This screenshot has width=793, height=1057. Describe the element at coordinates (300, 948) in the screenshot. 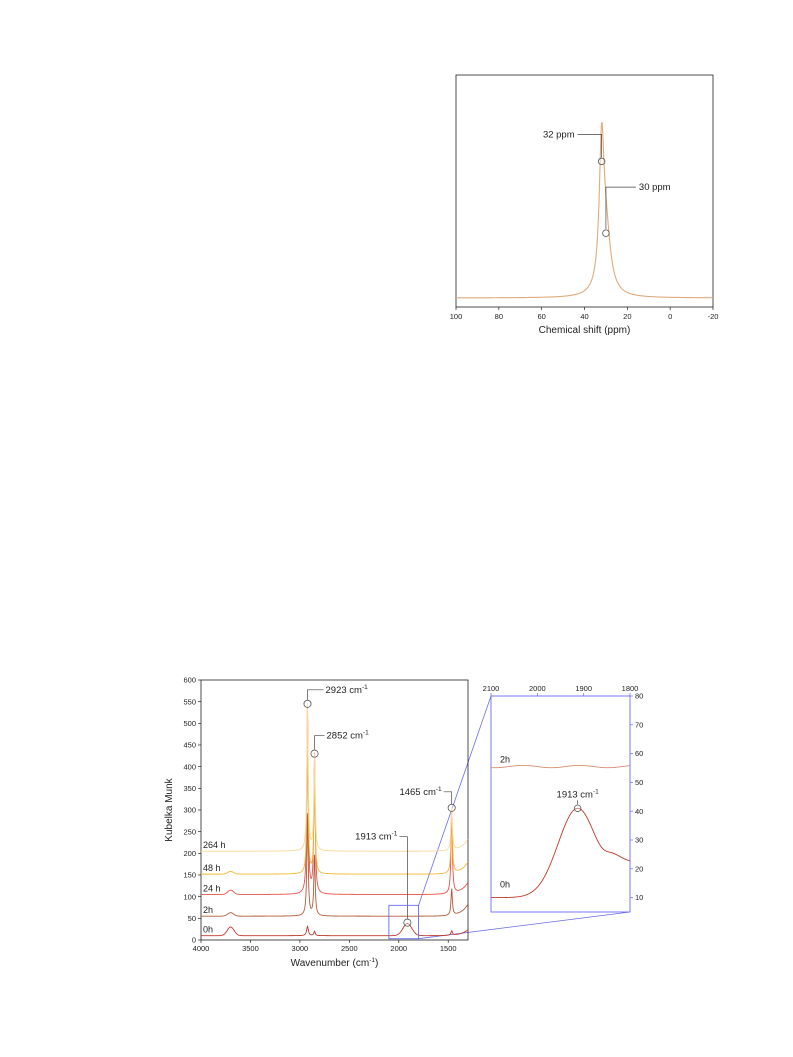

I see `ir-x-tick-label: 3000` at that location.